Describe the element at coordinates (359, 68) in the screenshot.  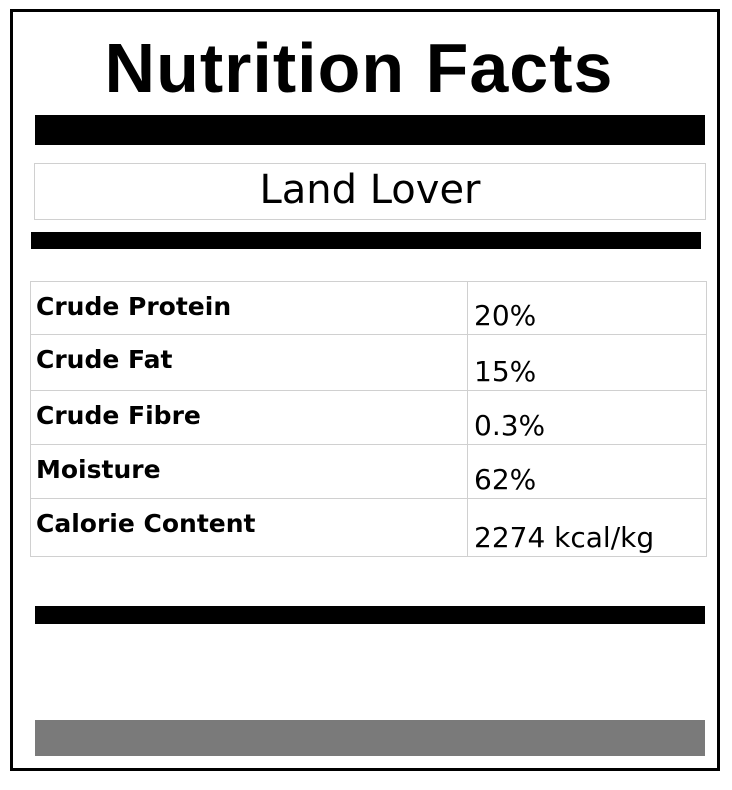
I see `label-title: Nutrition Facts` at that location.